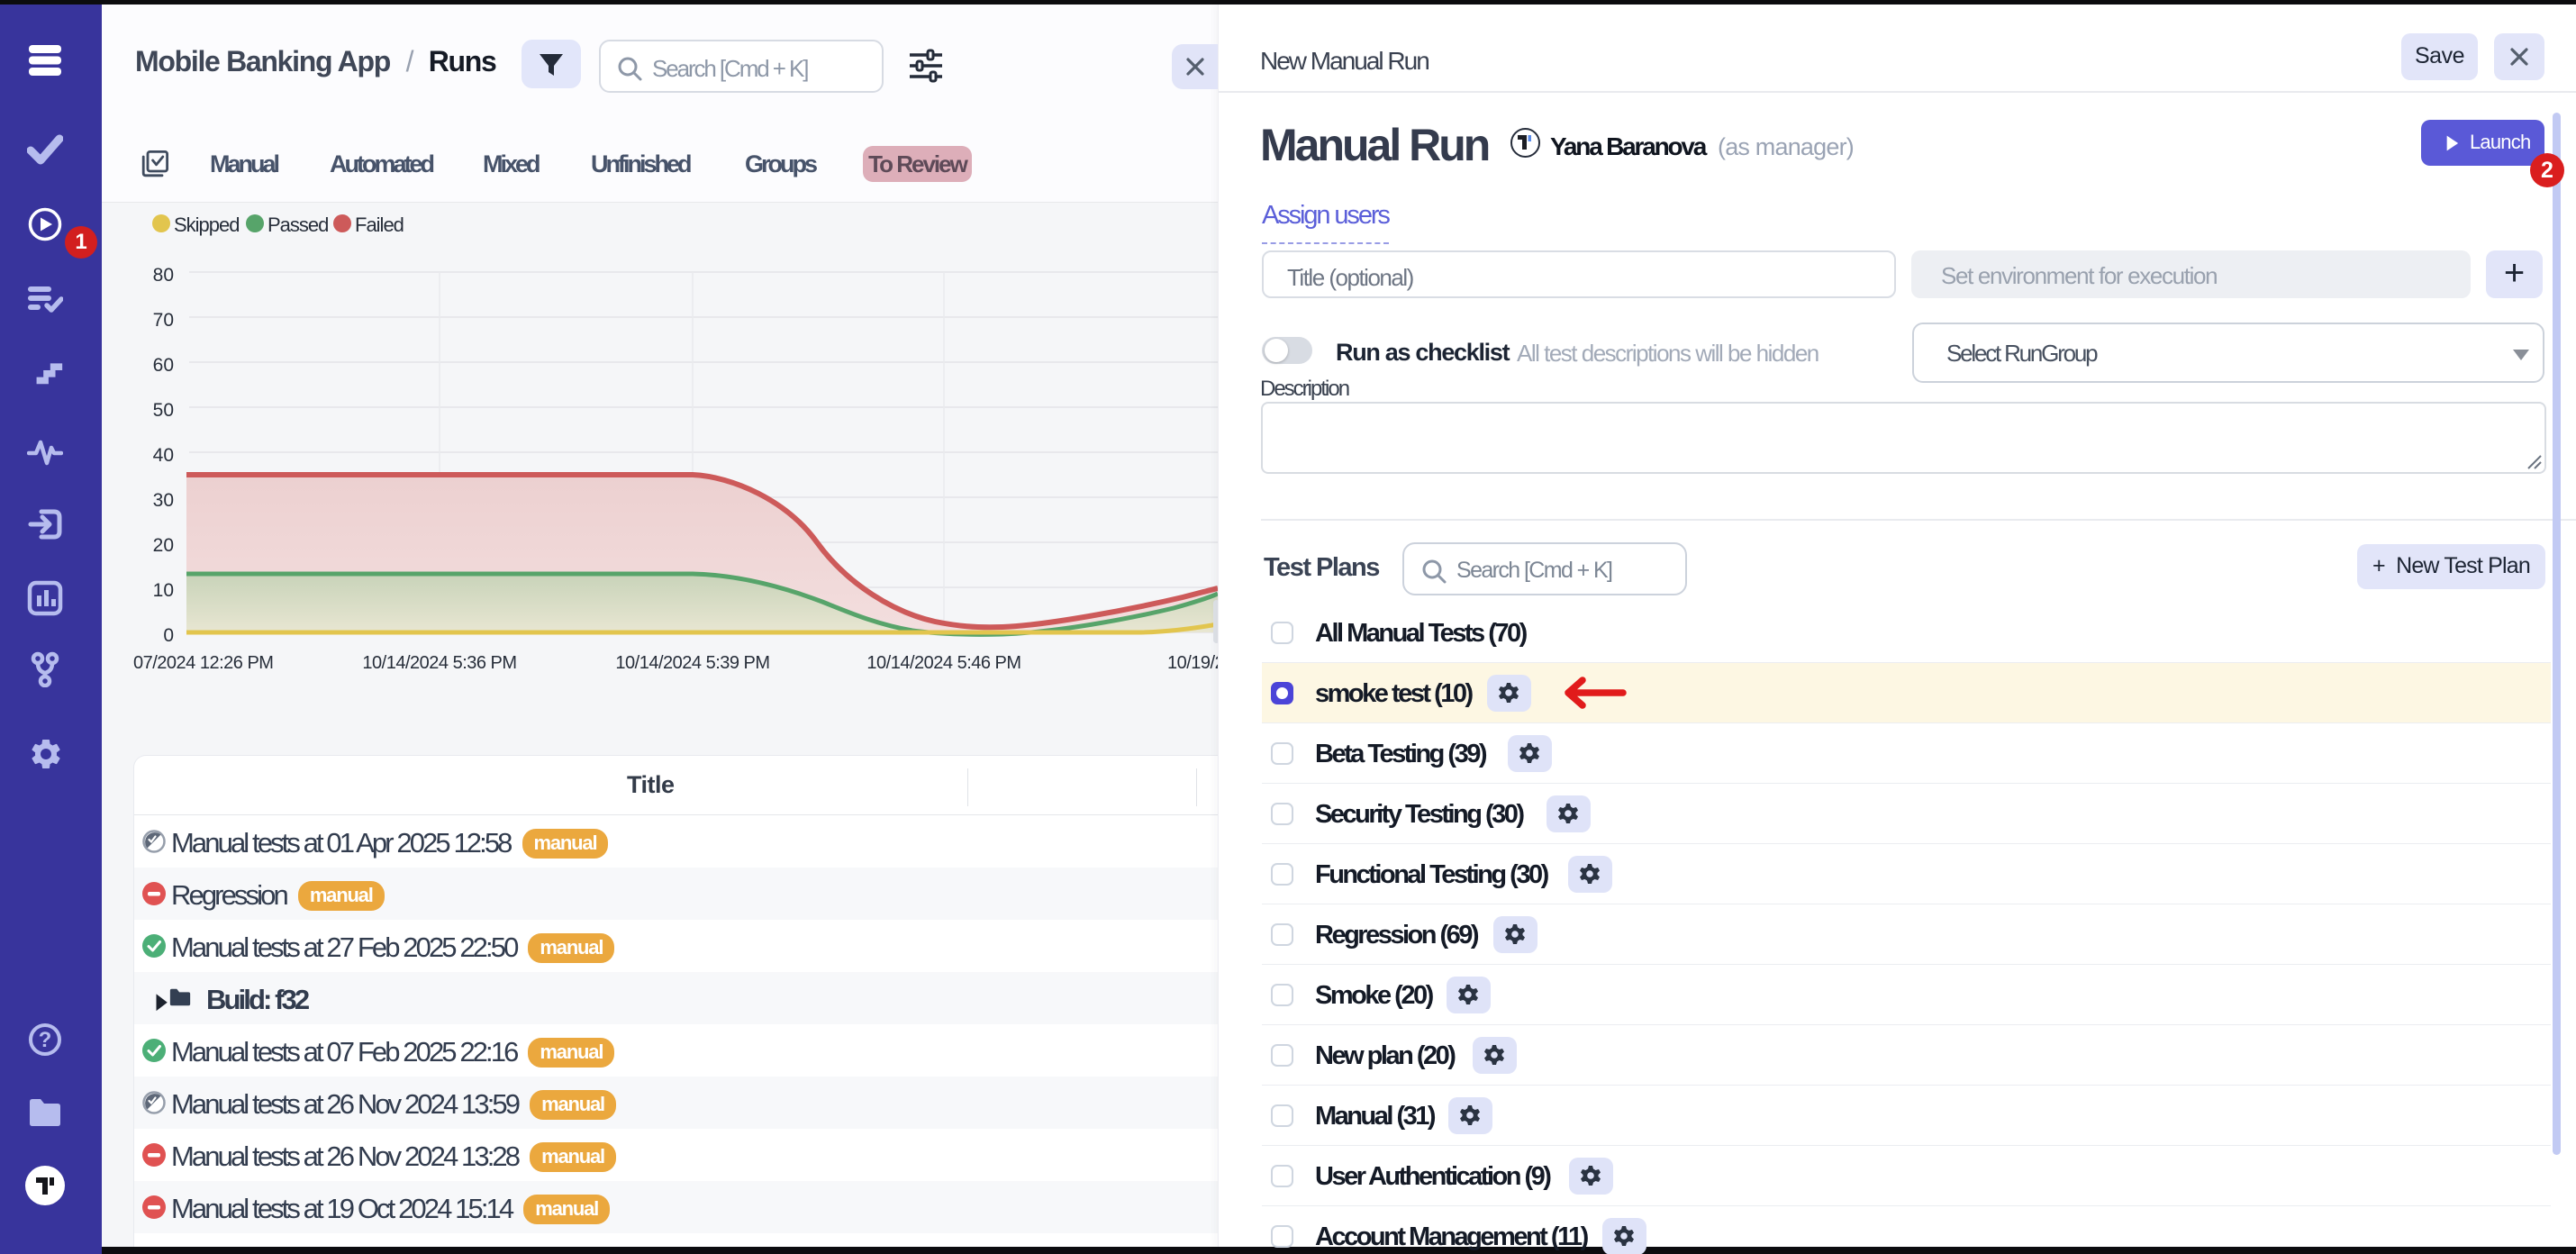 The height and width of the screenshot is (1254, 2576). I want to click on svg-text: 10/14/2024 5:39 PM, so click(692, 663).